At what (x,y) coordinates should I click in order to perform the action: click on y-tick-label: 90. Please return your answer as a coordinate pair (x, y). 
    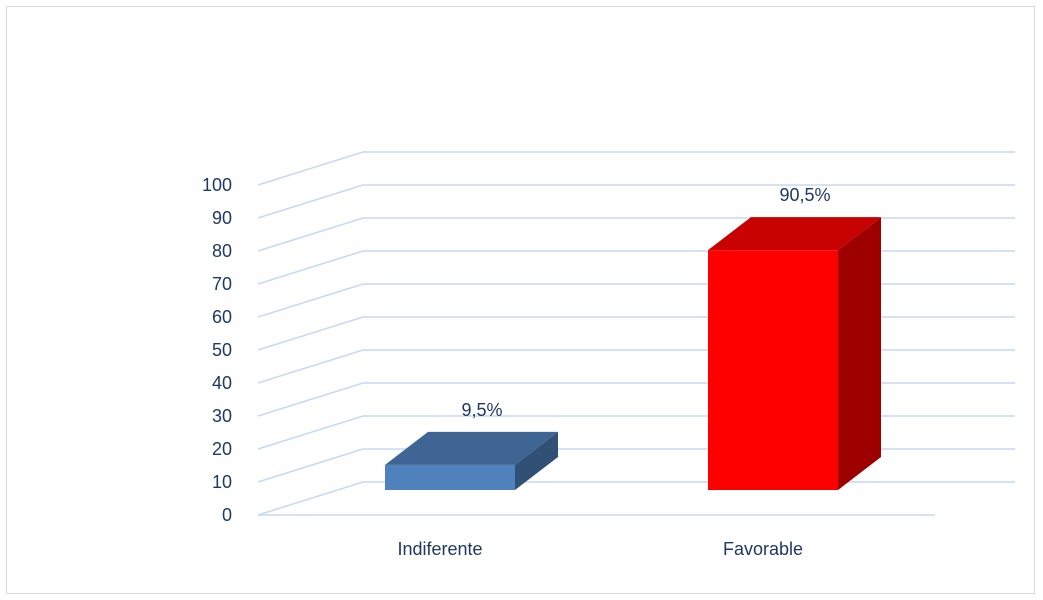
    Looking at the image, I should click on (222, 218).